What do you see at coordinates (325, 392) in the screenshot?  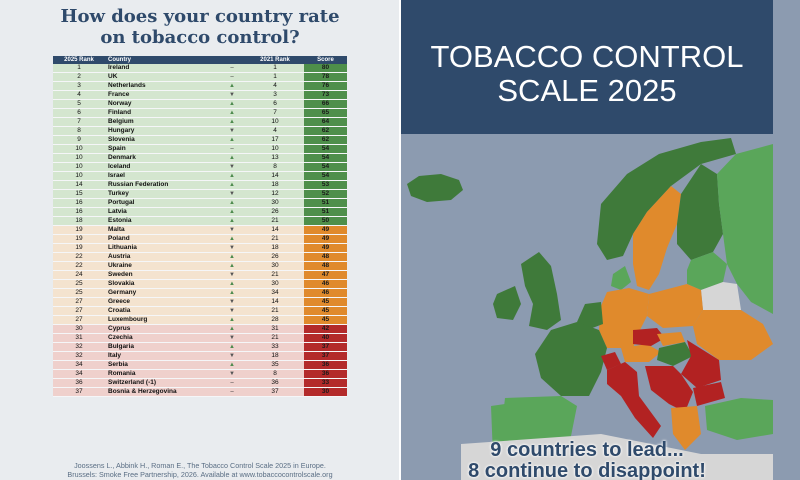 I see `score-cell: 30` at bounding box center [325, 392].